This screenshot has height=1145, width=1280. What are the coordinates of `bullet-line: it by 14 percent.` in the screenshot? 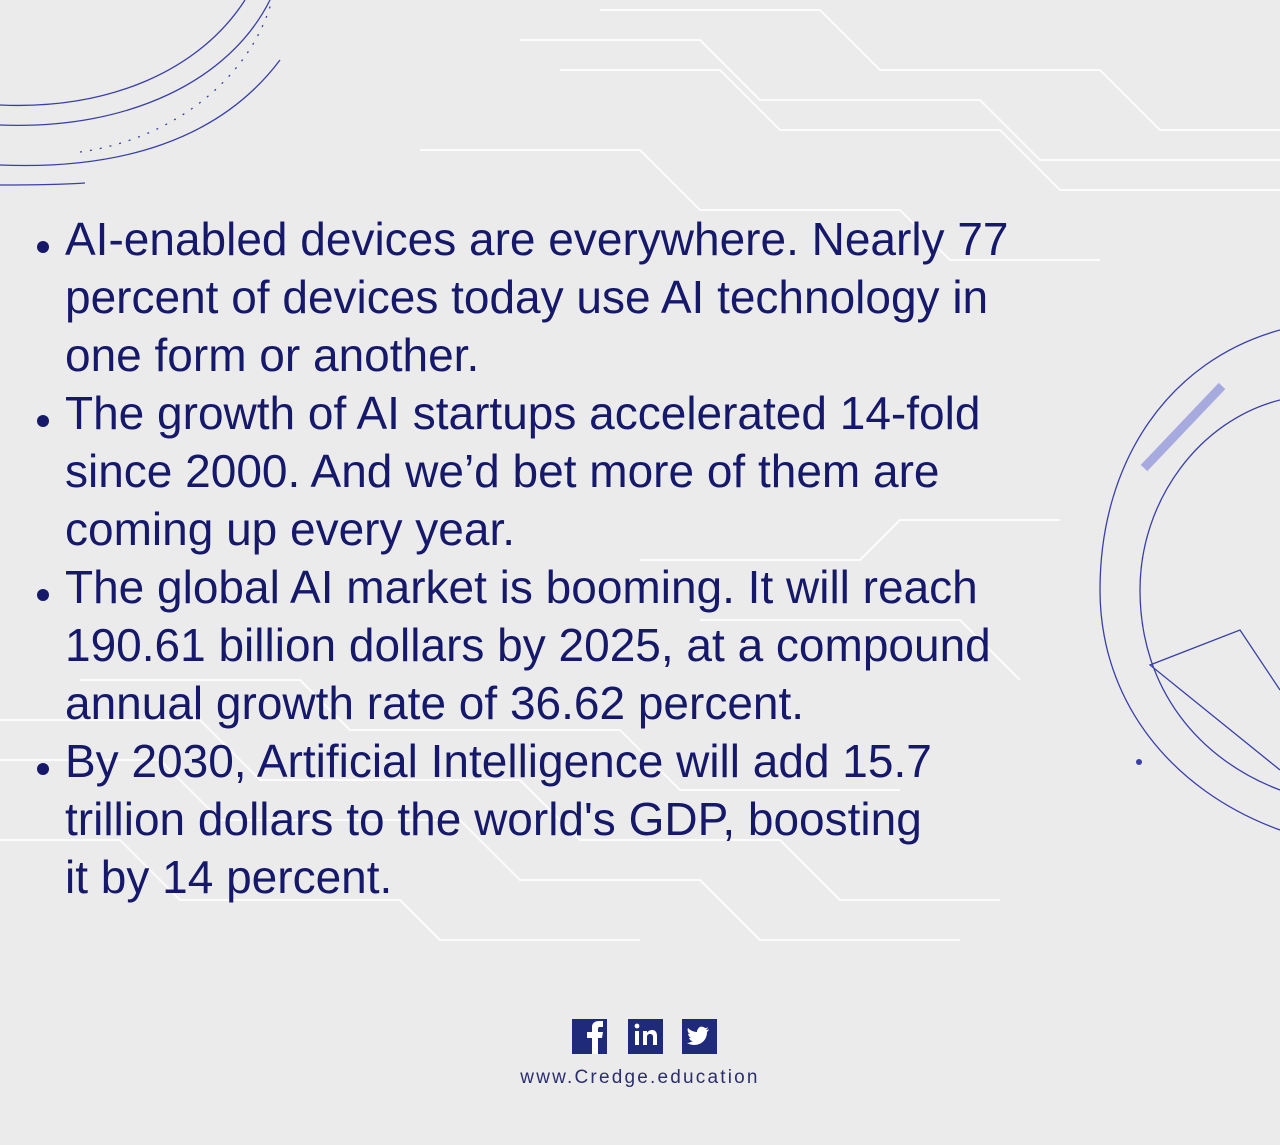 It's located at (228, 877).